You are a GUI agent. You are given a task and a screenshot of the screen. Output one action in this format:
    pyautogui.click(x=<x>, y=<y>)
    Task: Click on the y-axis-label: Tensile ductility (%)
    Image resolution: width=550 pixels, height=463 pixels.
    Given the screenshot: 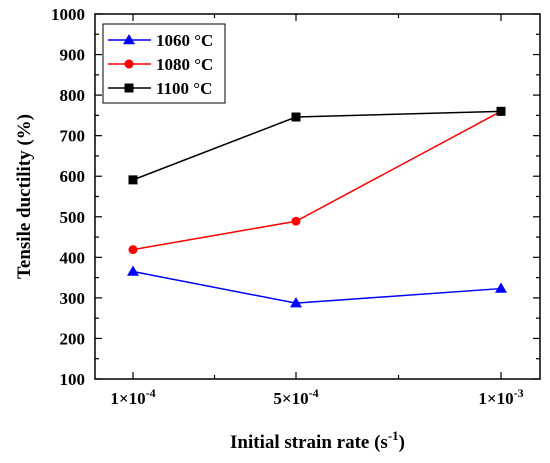 What is the action you would take?
    pyautogui.click(x=24, y=196)
    